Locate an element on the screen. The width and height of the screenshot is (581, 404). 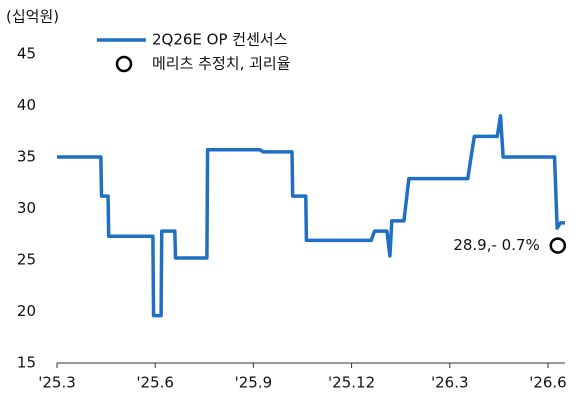
y-tick-label: 30 is located at coordinates (26, 208).